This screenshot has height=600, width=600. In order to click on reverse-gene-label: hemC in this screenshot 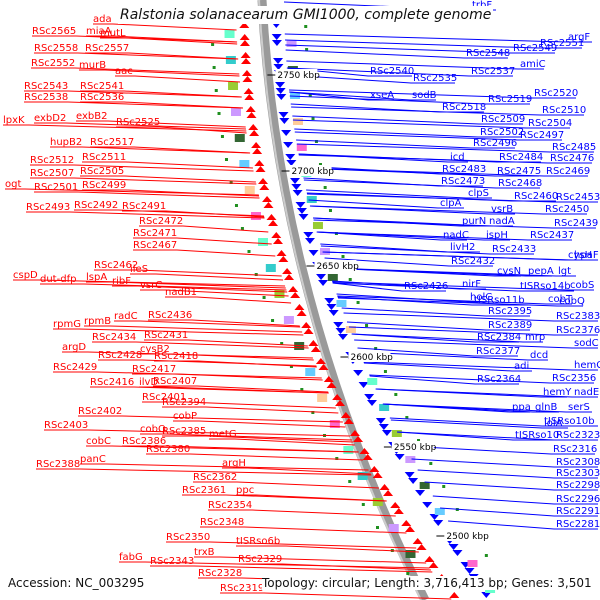, I will do `click(587, 365)`.